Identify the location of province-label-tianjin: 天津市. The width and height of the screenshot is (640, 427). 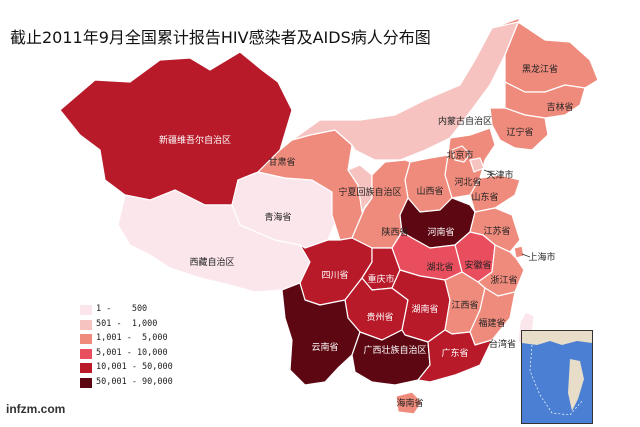
(499, 175).